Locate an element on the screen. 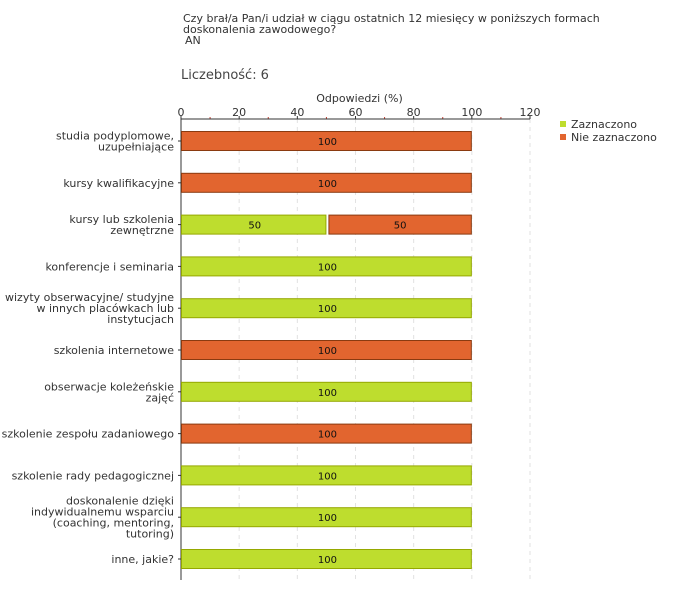  category-label: studia podyplomowe, is located at coordinates (115, 136).